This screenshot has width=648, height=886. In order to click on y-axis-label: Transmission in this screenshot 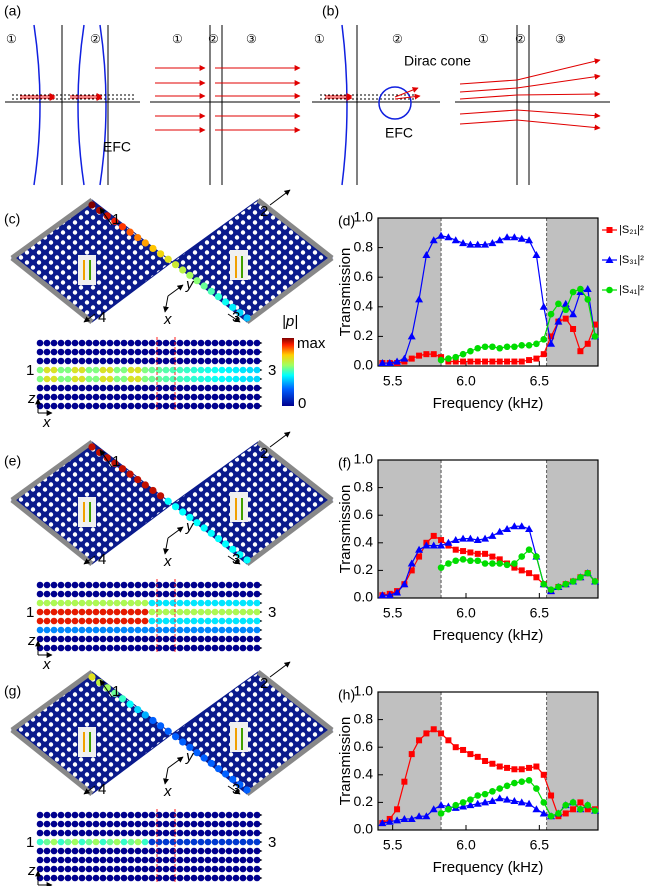, I will do `click(345, 761)`.